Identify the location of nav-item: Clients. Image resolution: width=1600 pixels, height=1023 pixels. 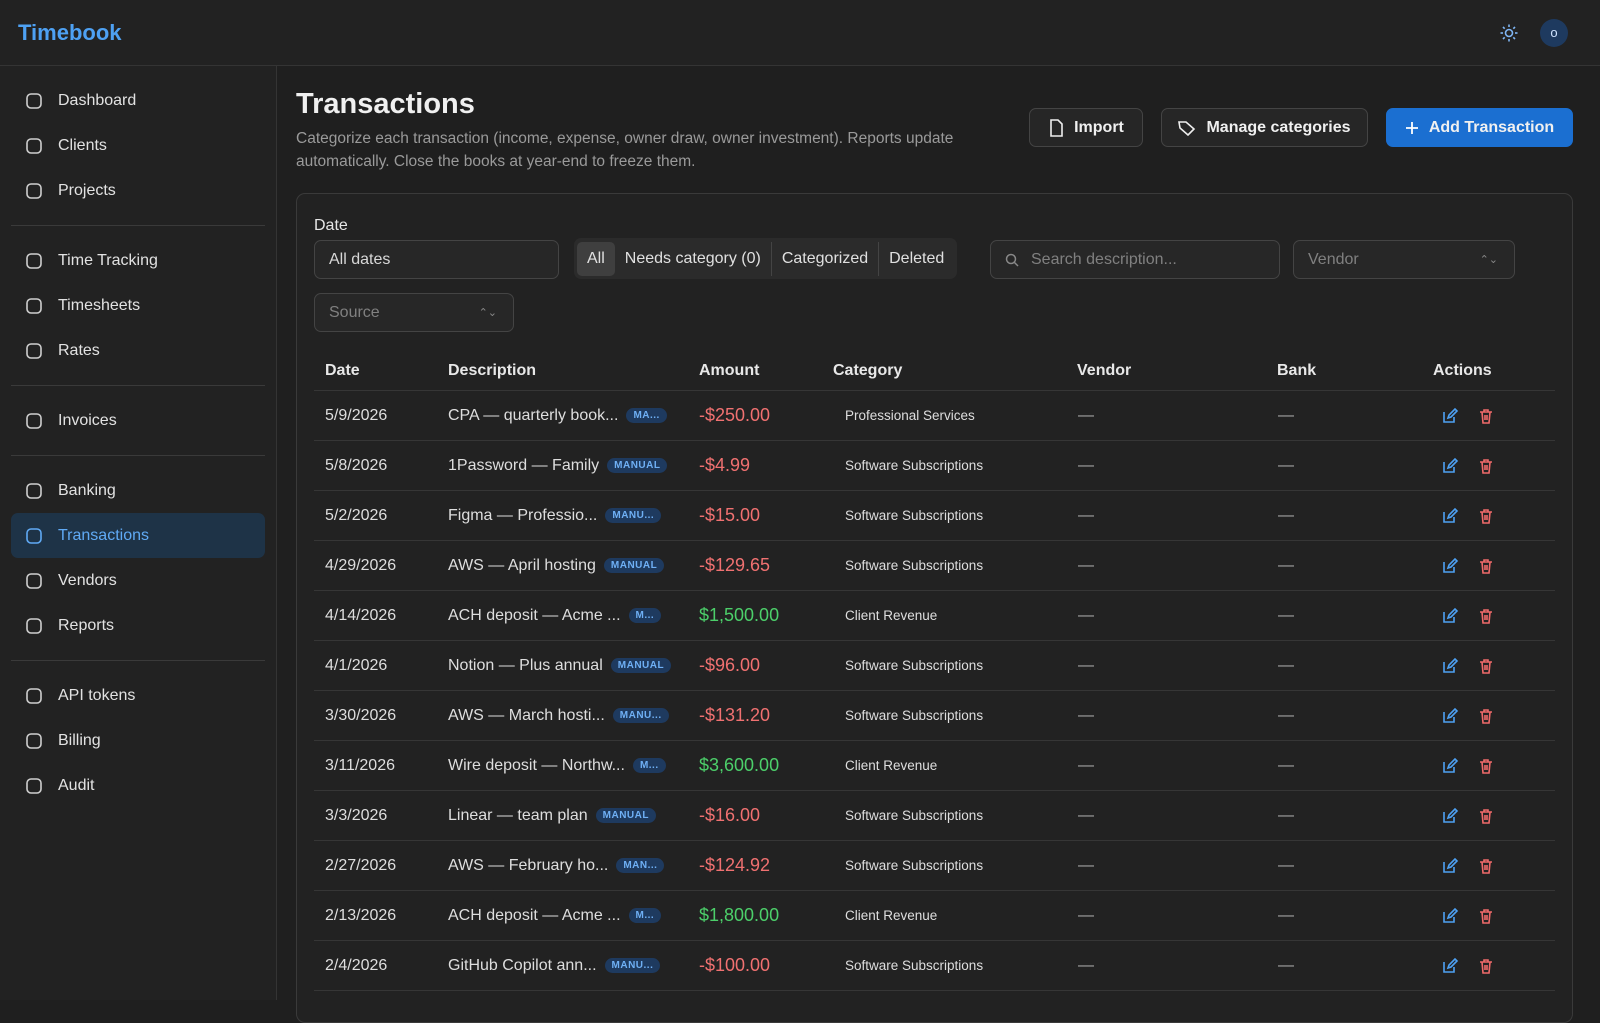
(138, 145).